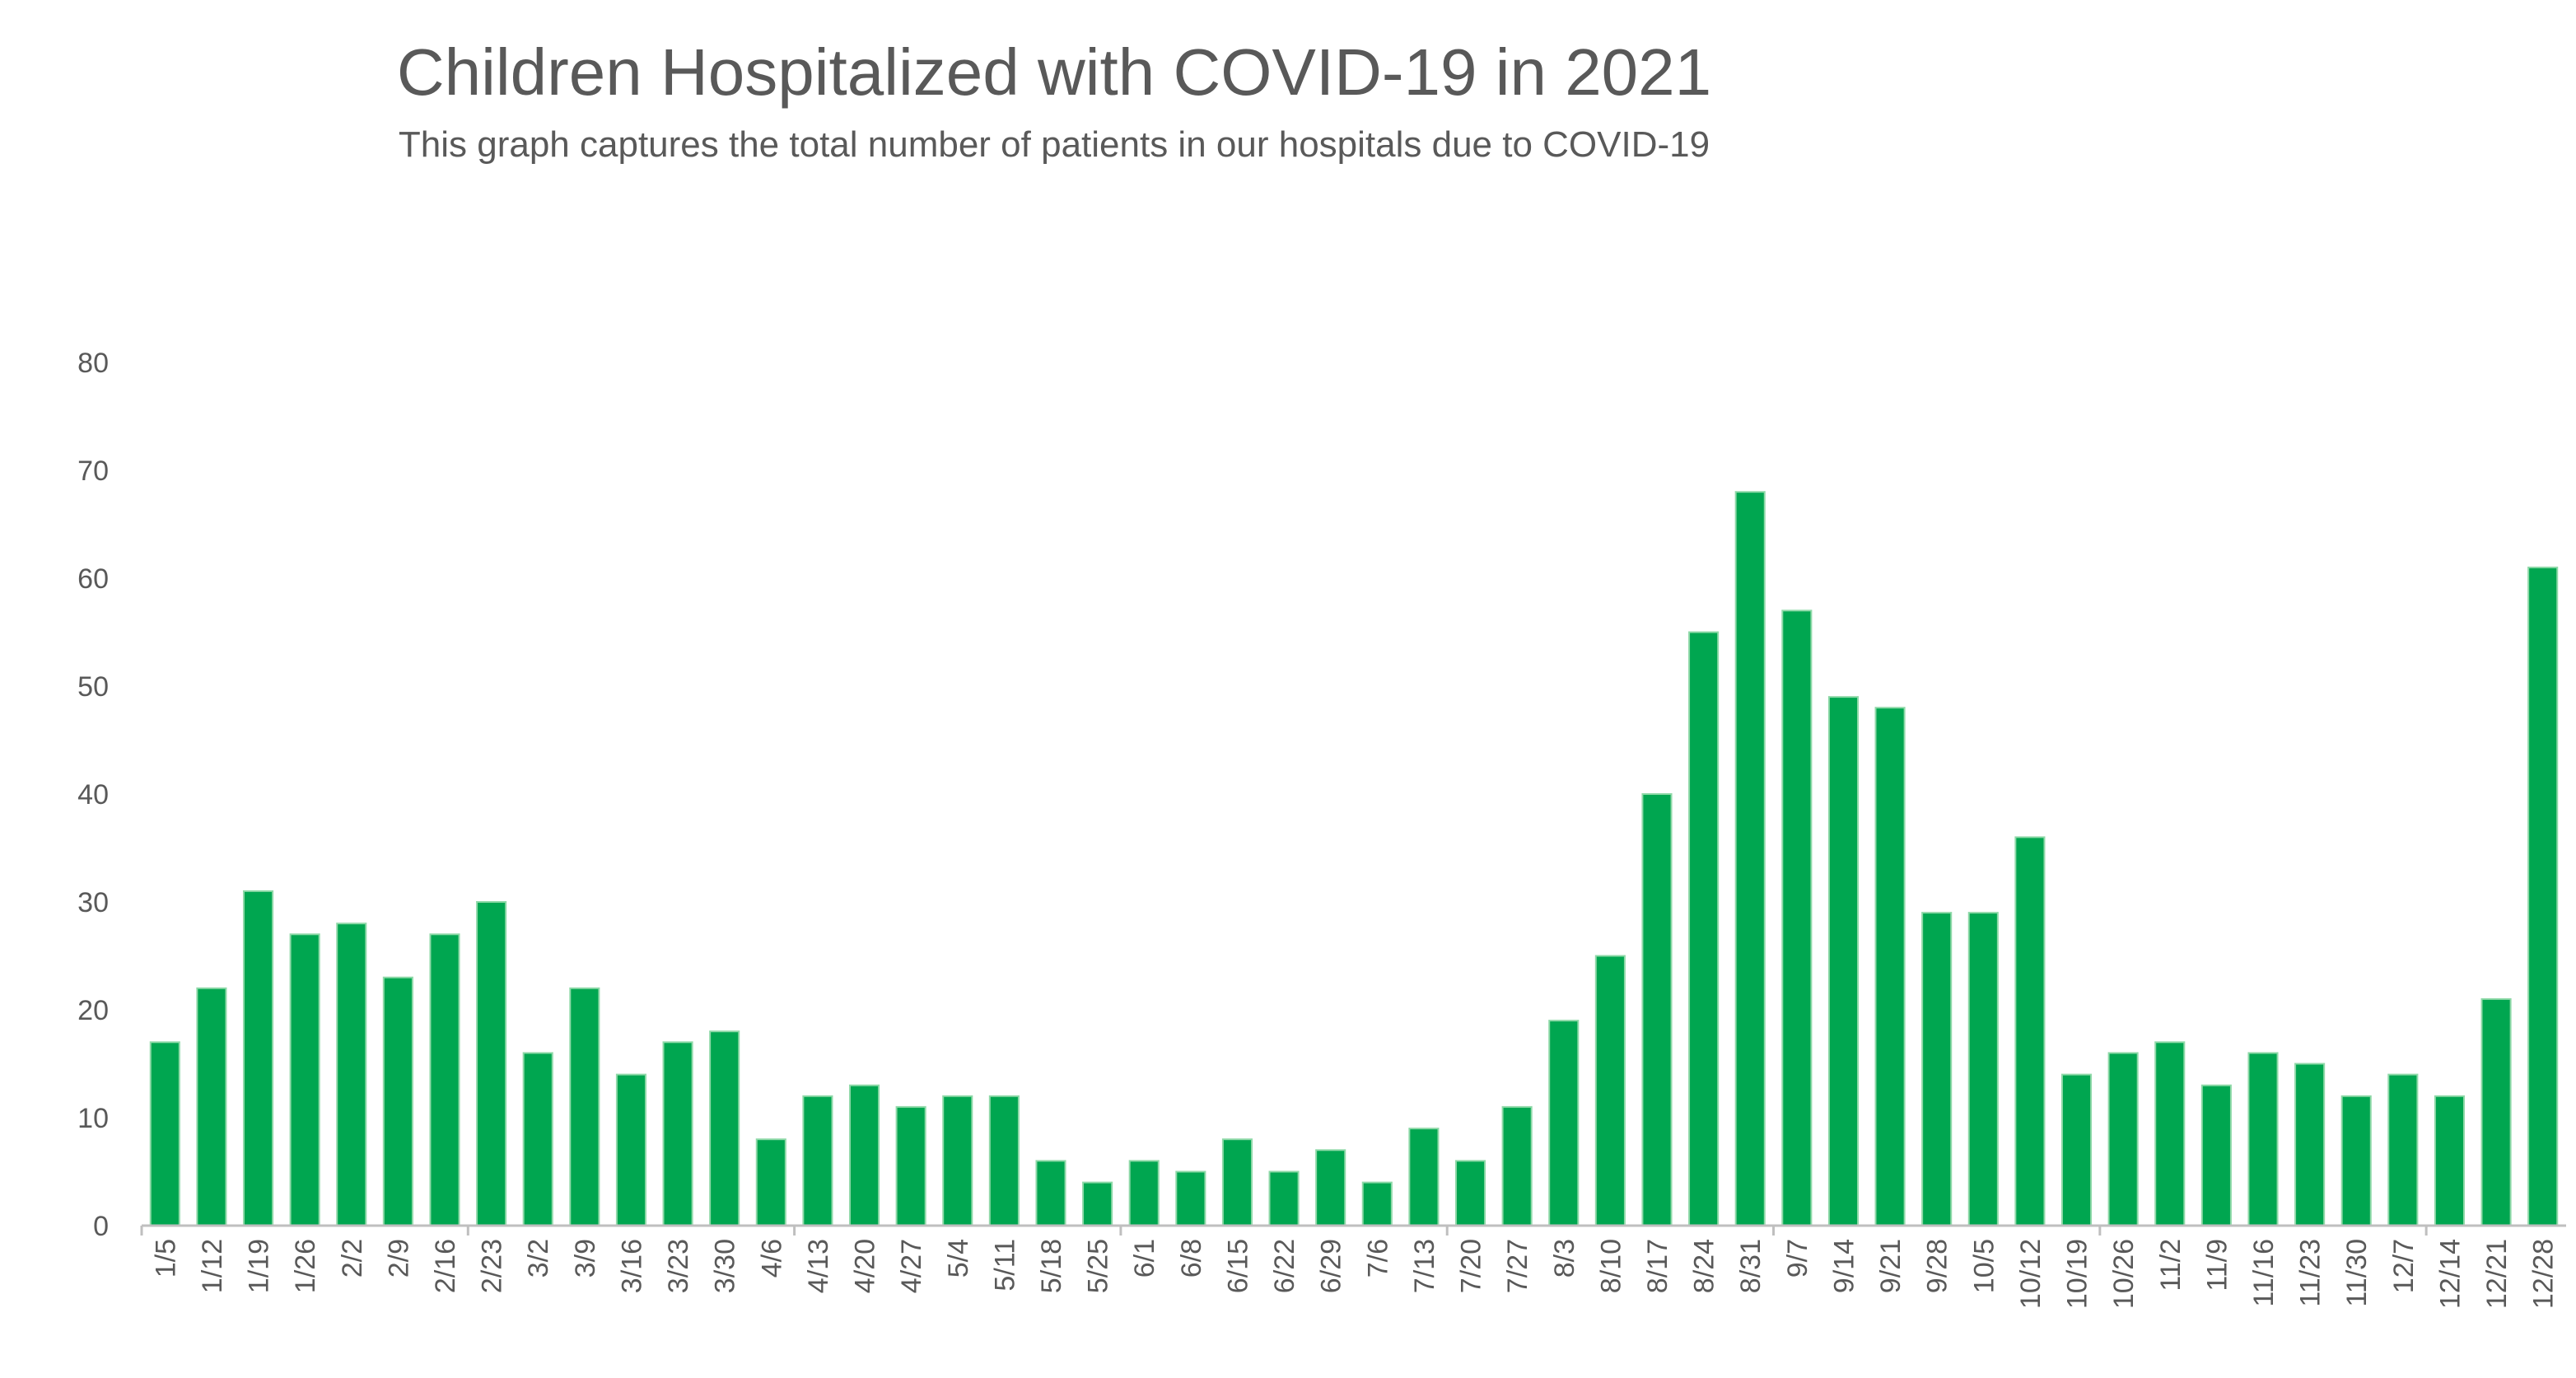  I want to click on x-tick-label: 12/28, so click(2544, 1274).